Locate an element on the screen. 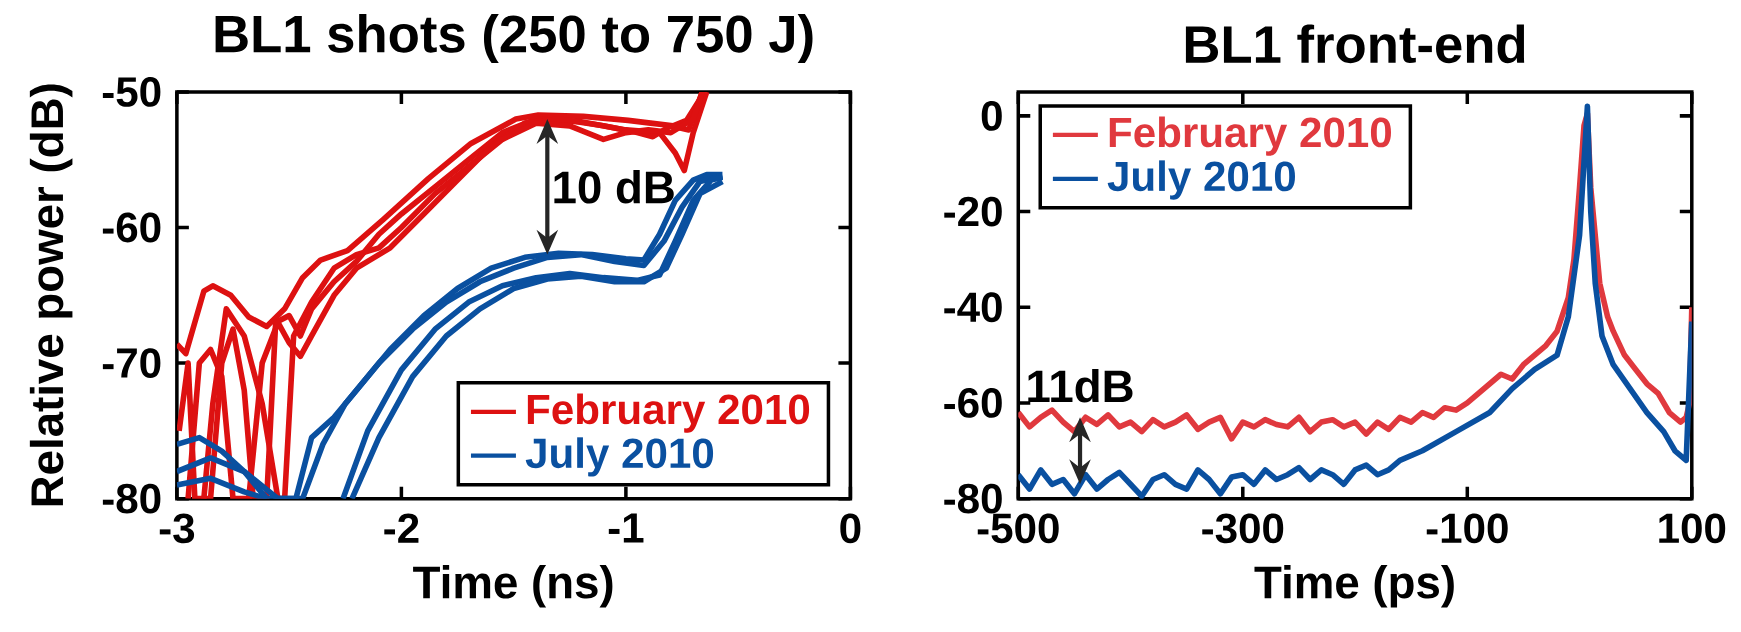 Image resolution: width=1741 pixels, height=632 pixels. x-tick-label: -300 is located at coordinates (1243, 528).